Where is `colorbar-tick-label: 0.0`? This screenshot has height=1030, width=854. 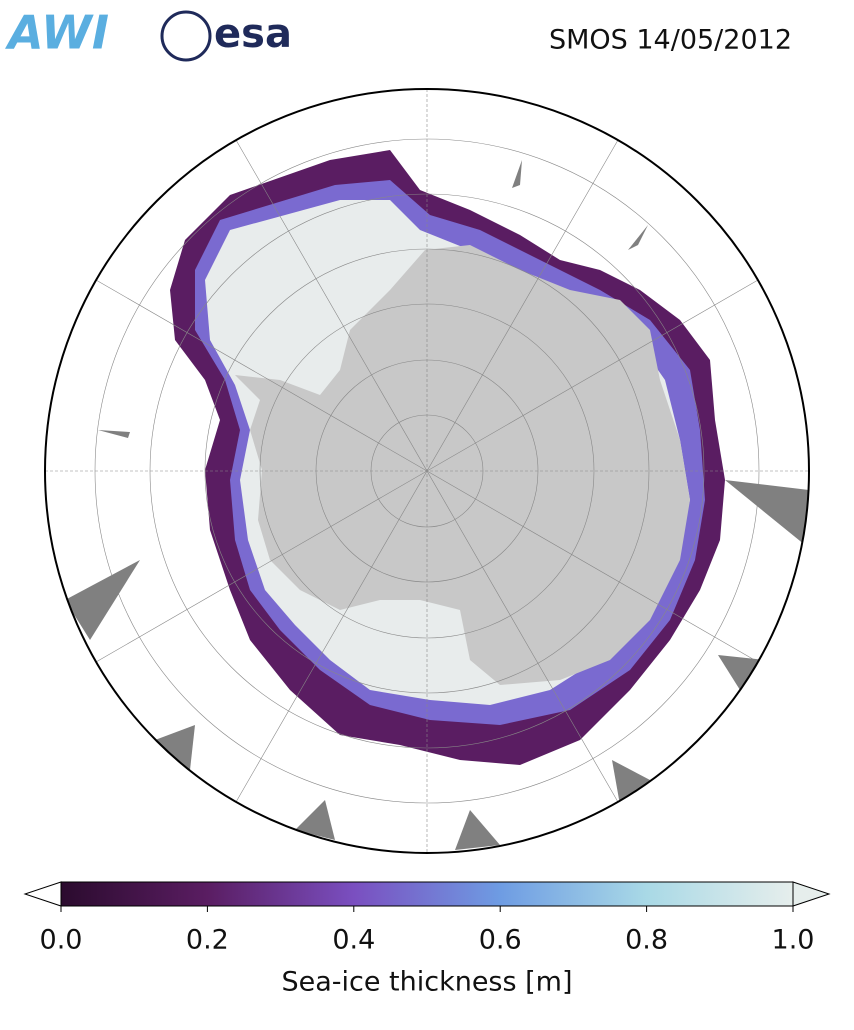
colorbar-tick-label: 0.0 is located at coordinates (61, 940).